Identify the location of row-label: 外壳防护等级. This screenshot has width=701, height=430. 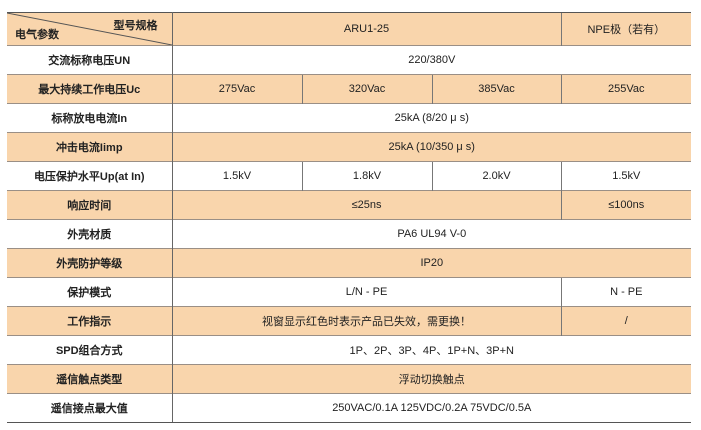
(90, 263).